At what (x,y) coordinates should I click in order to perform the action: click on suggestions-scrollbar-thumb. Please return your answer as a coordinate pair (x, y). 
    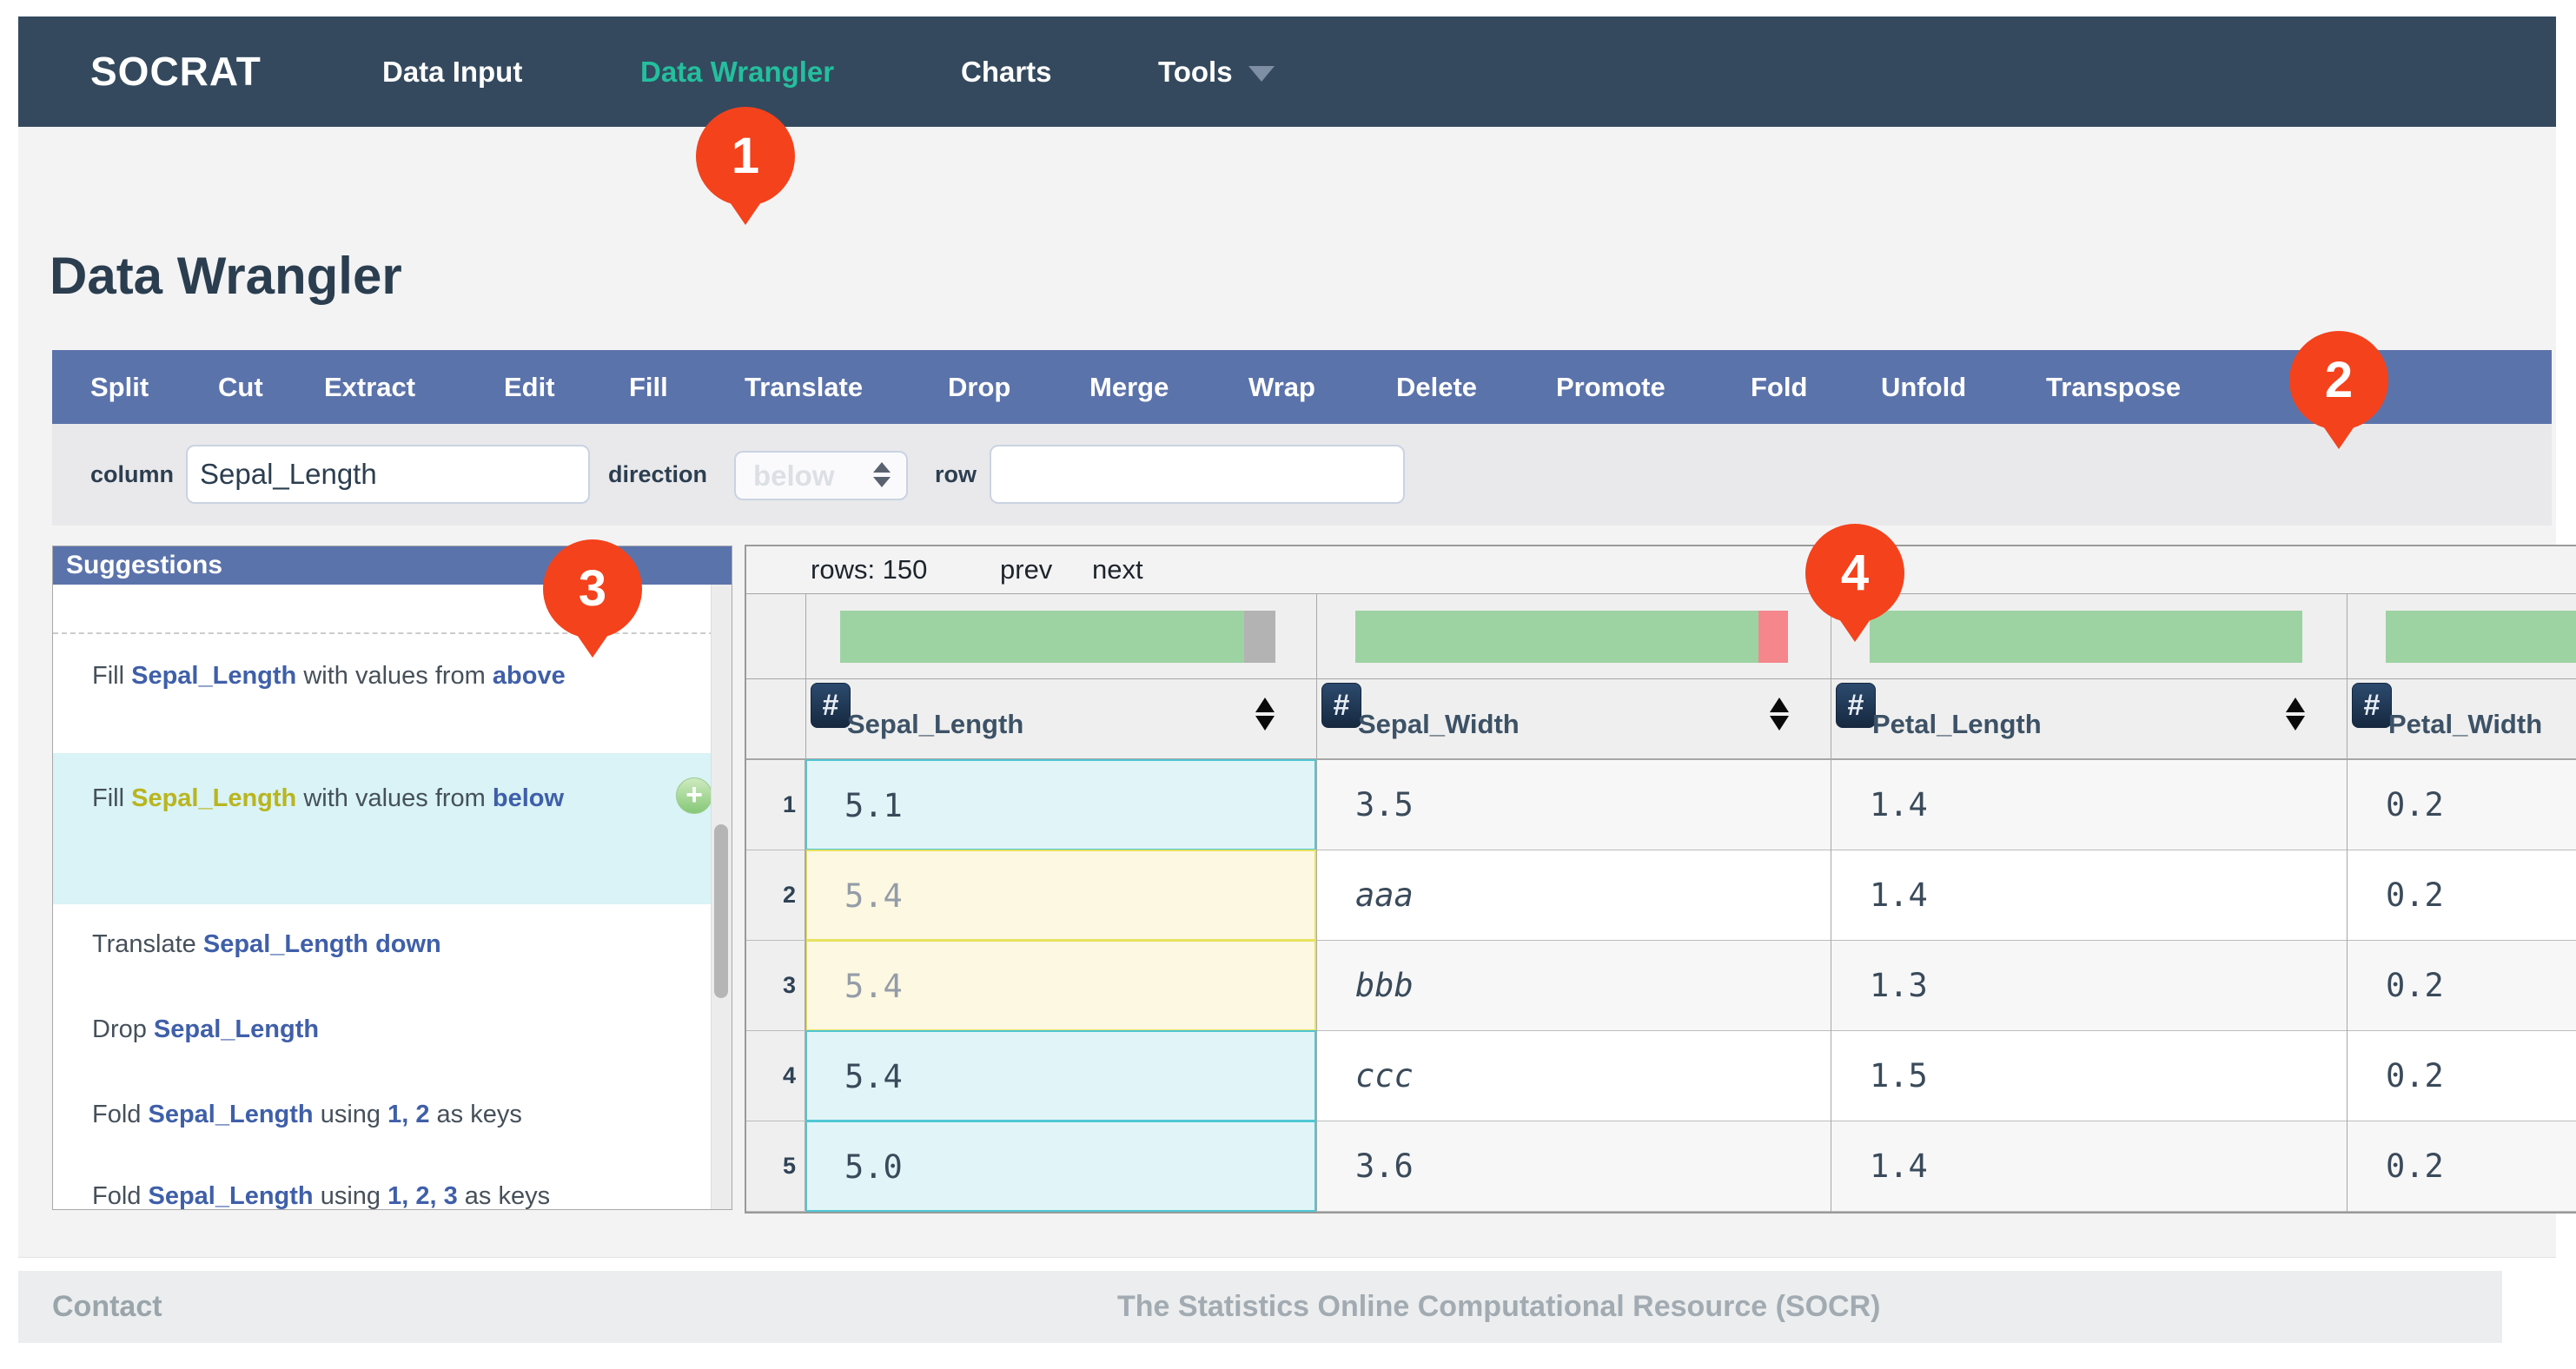
    Looking at the image, I should click on (721, 911).